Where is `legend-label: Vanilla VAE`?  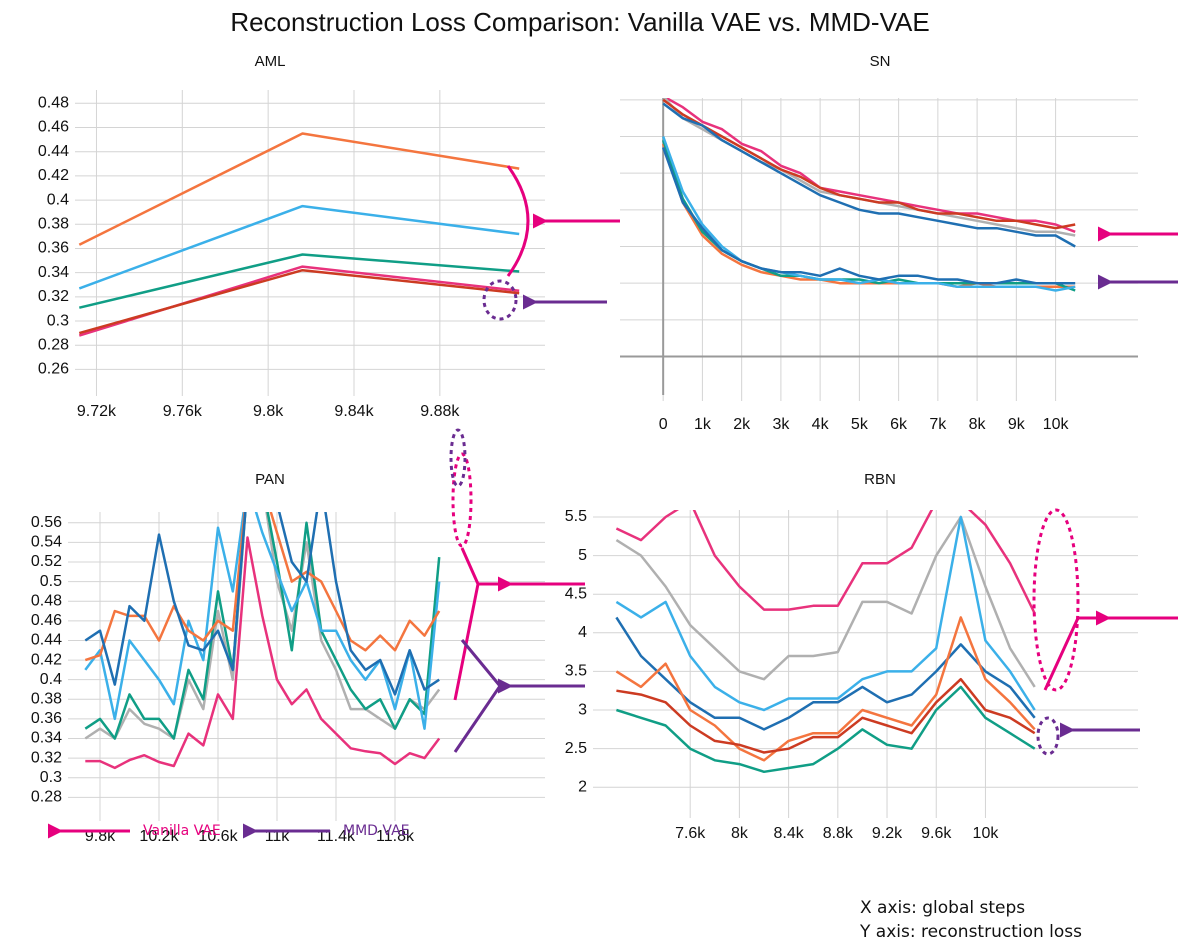 legend-label: Vanilla VAE is located at coordinates (182, 831).